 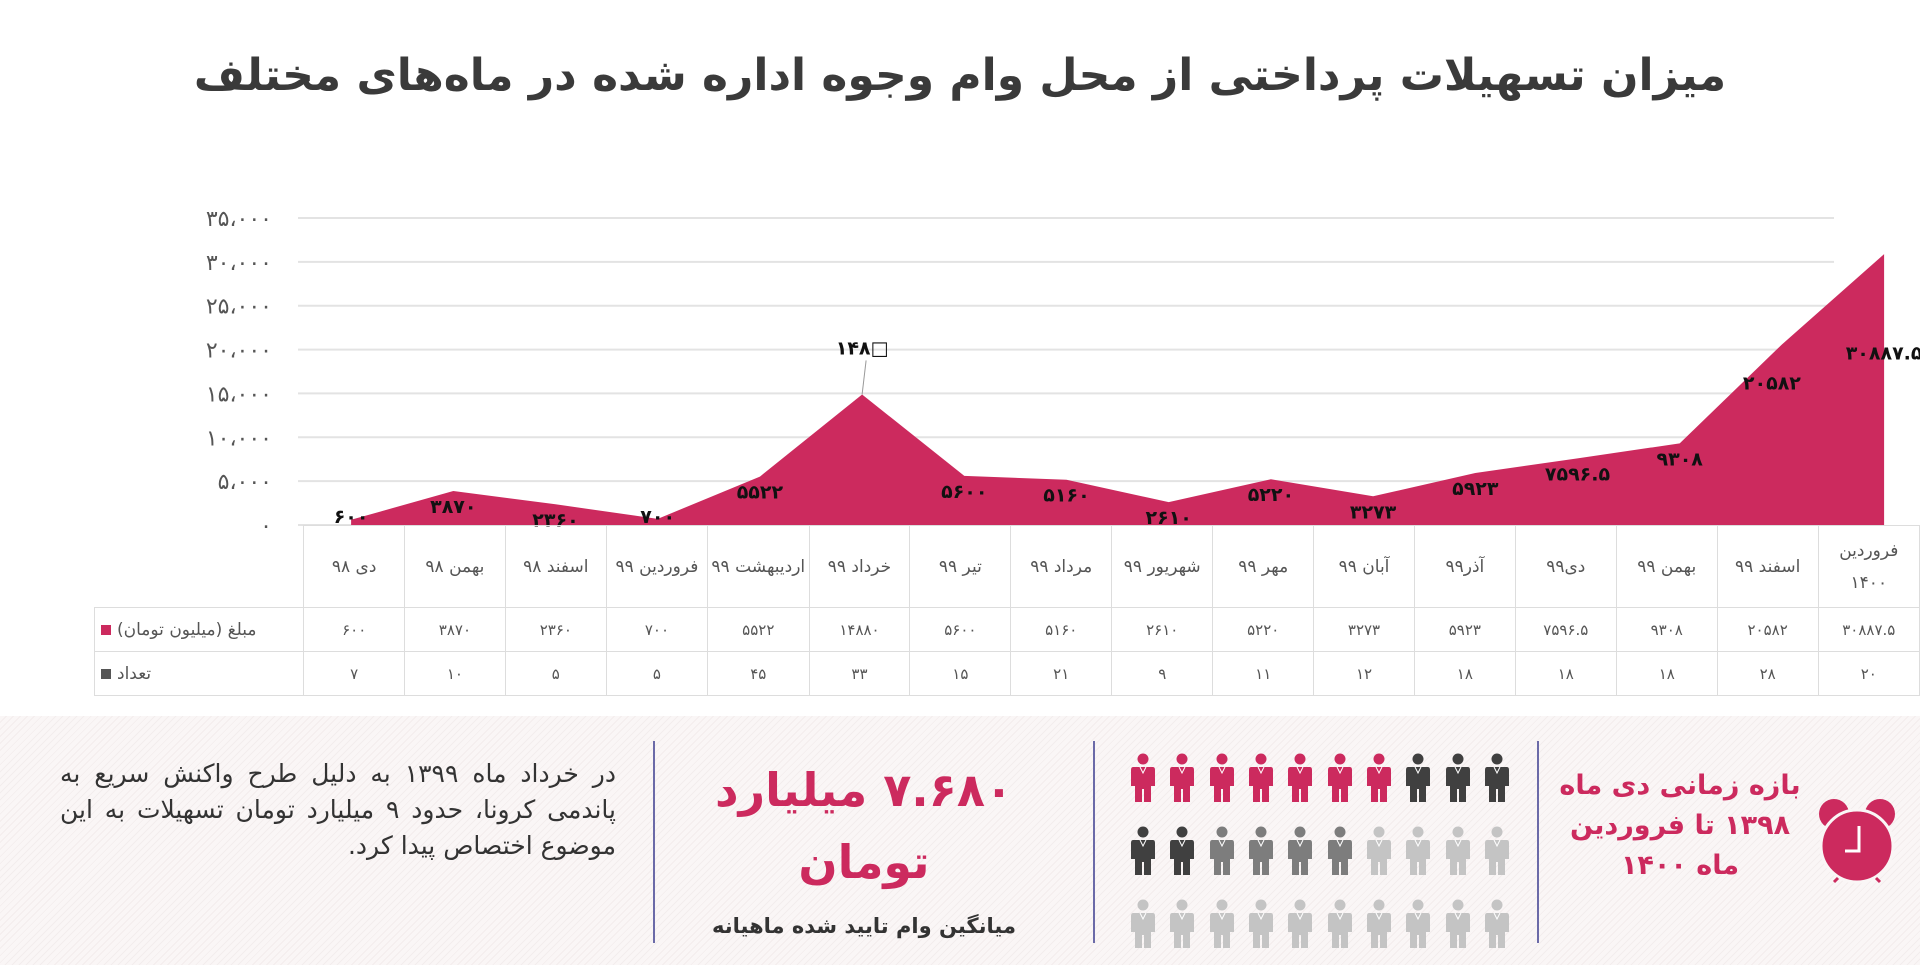 What do you see at coordinates (239, 438) in the screenshot?
I see `y-tick-label: ۱۰،۰۰۰` at bounding box center [239, 438].